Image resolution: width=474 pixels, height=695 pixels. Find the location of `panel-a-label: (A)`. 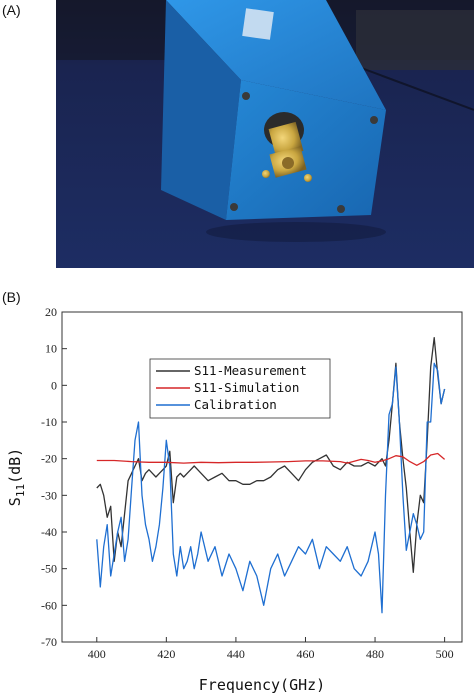

panel-a-label: (A) is located at coordinates (11, 10).